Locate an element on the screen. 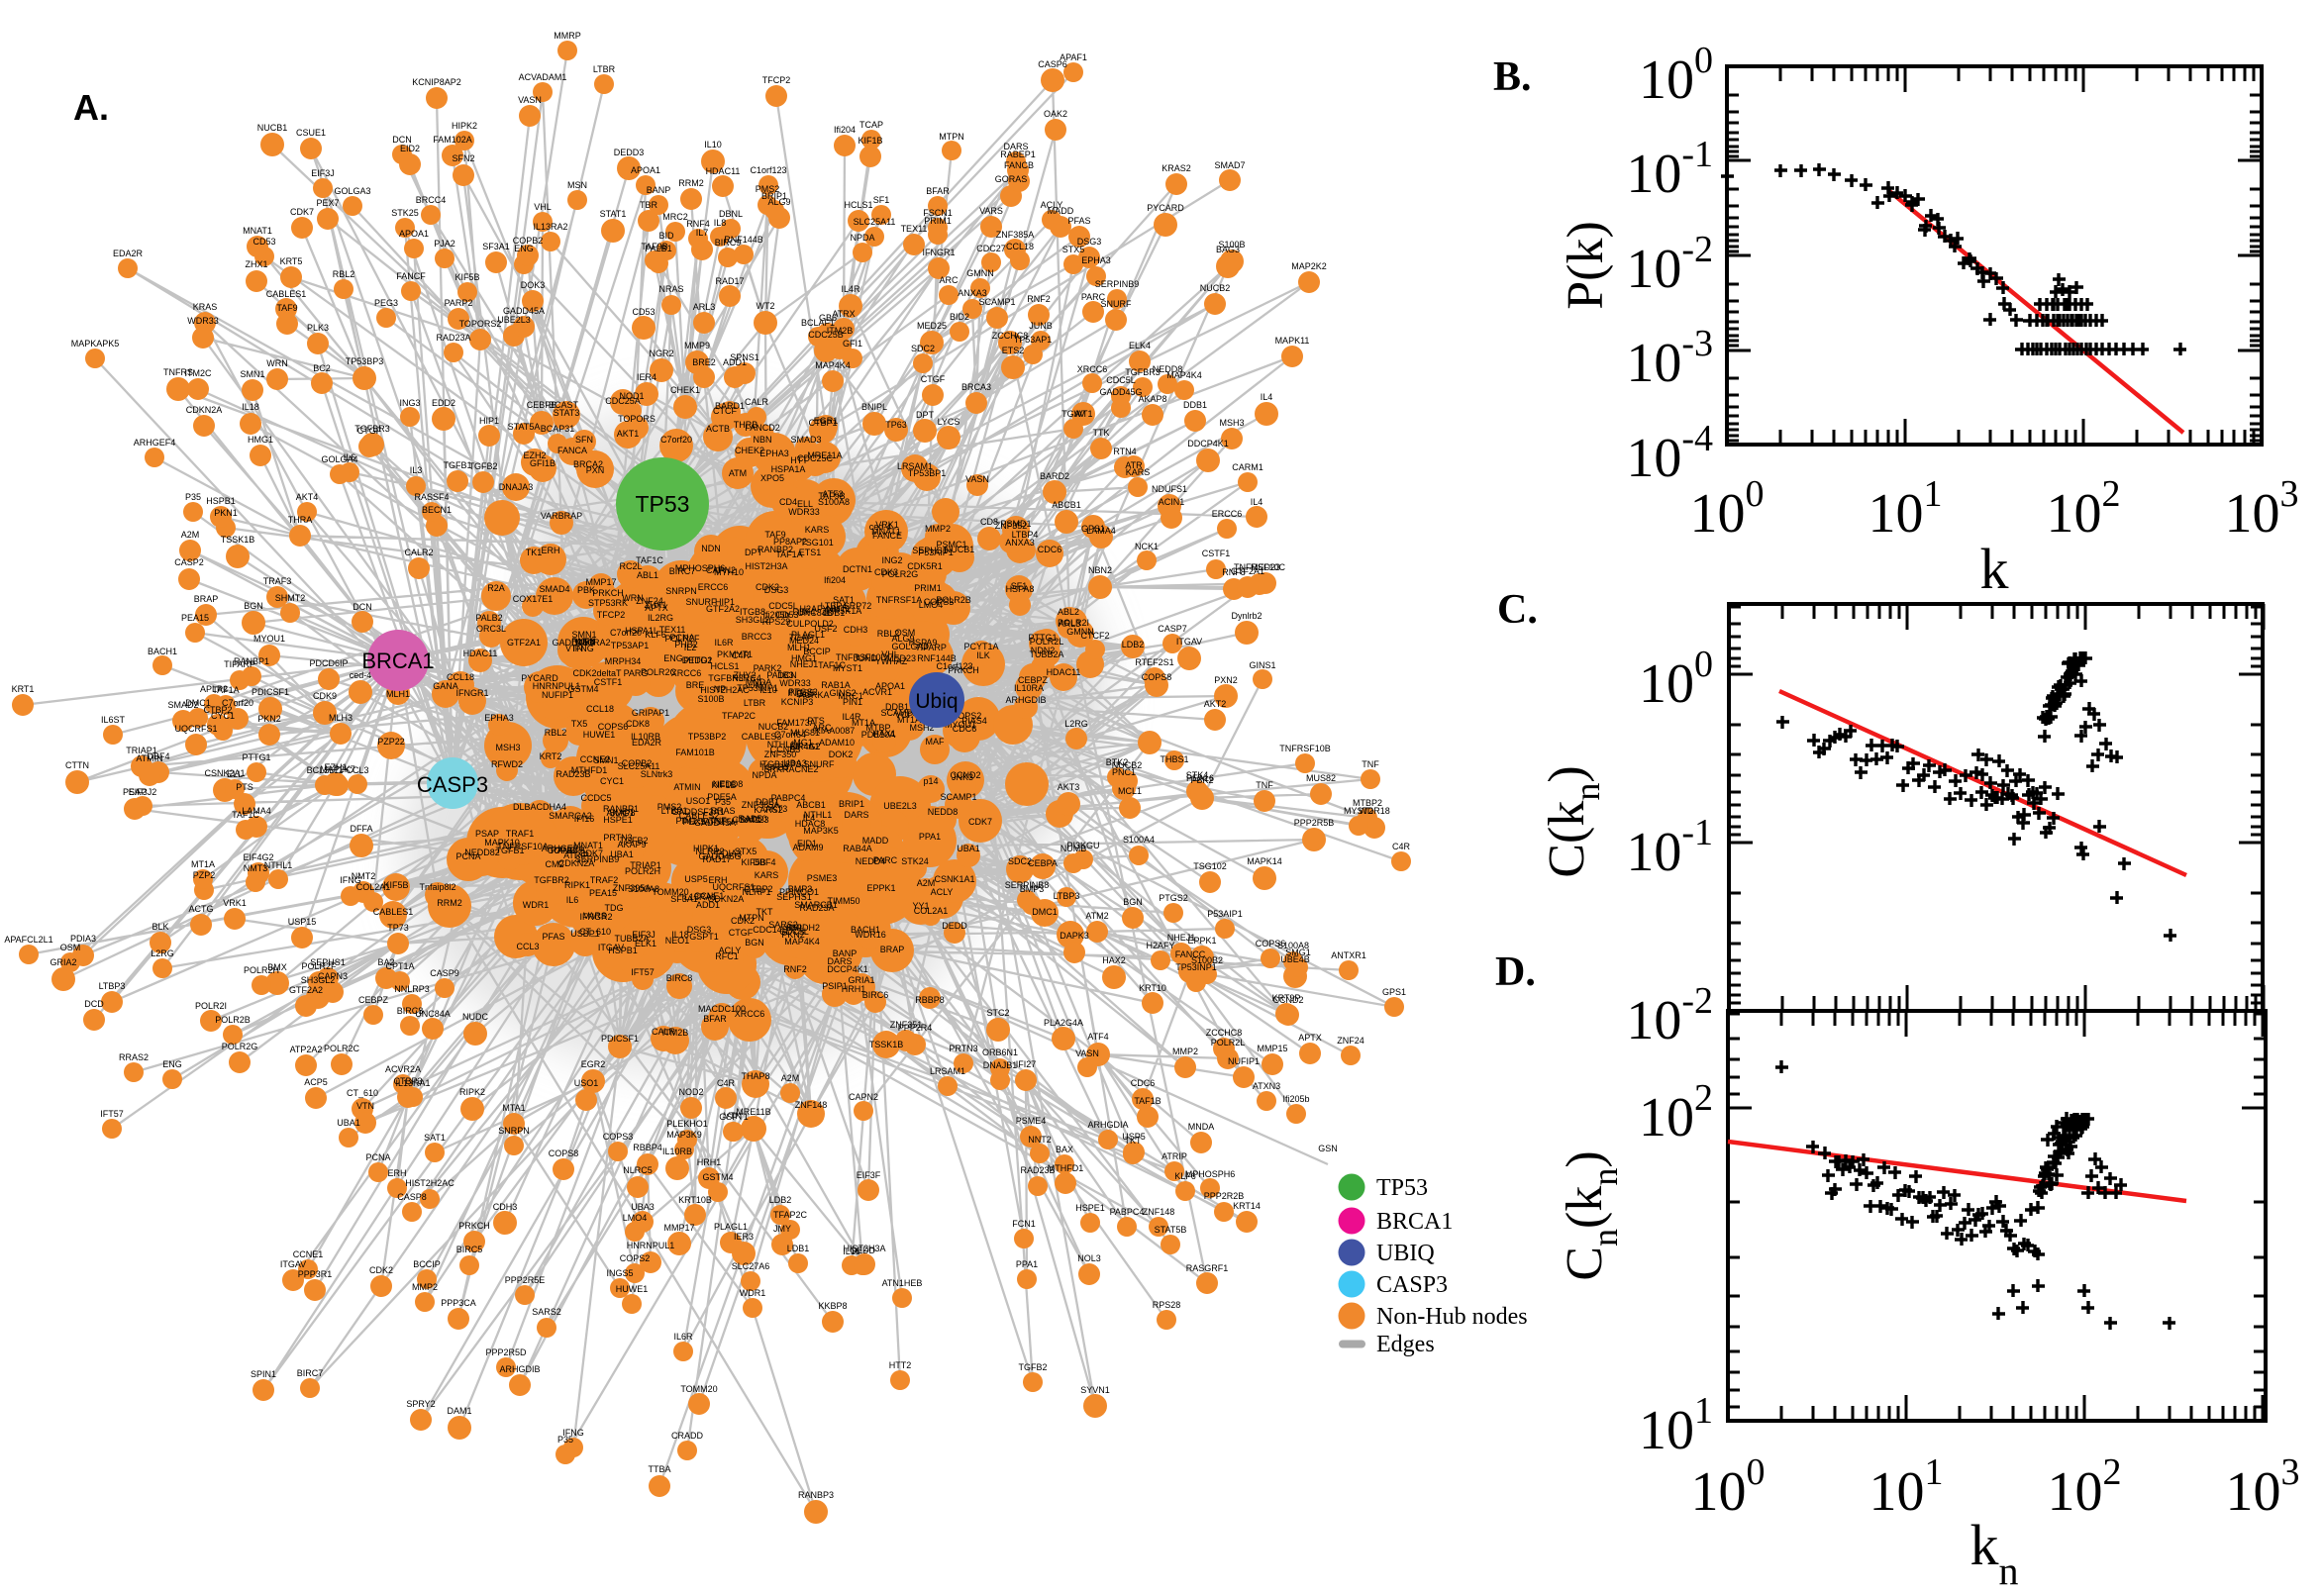  svg-text: STAT1 is located at coordinates (613, 214).